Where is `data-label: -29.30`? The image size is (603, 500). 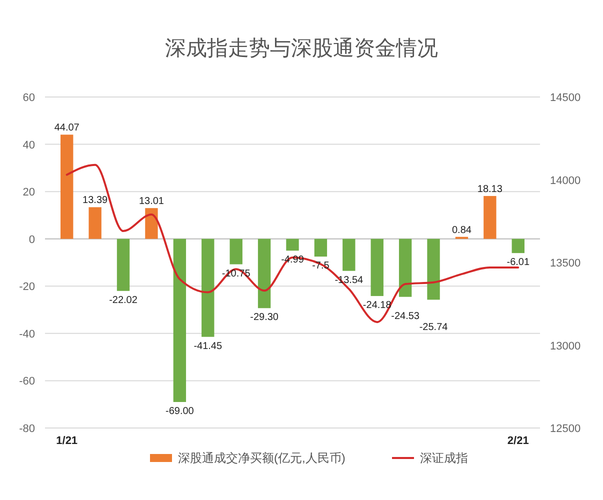 data-label: -29.30 is located at coordinates (264, 318).